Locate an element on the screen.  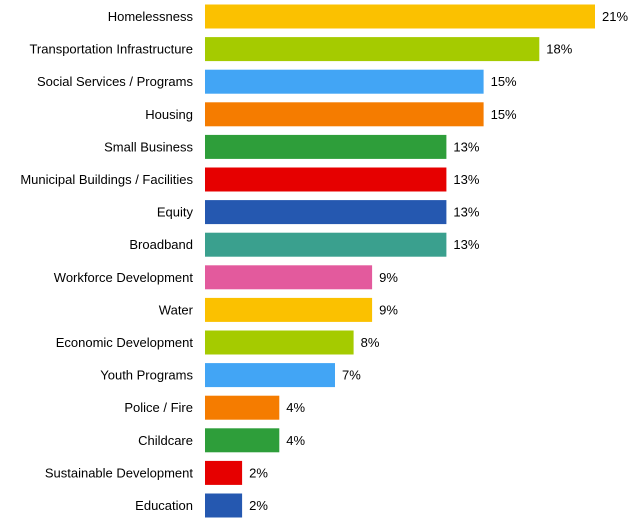
bar-economic-development is located at coordinates (279, 342).